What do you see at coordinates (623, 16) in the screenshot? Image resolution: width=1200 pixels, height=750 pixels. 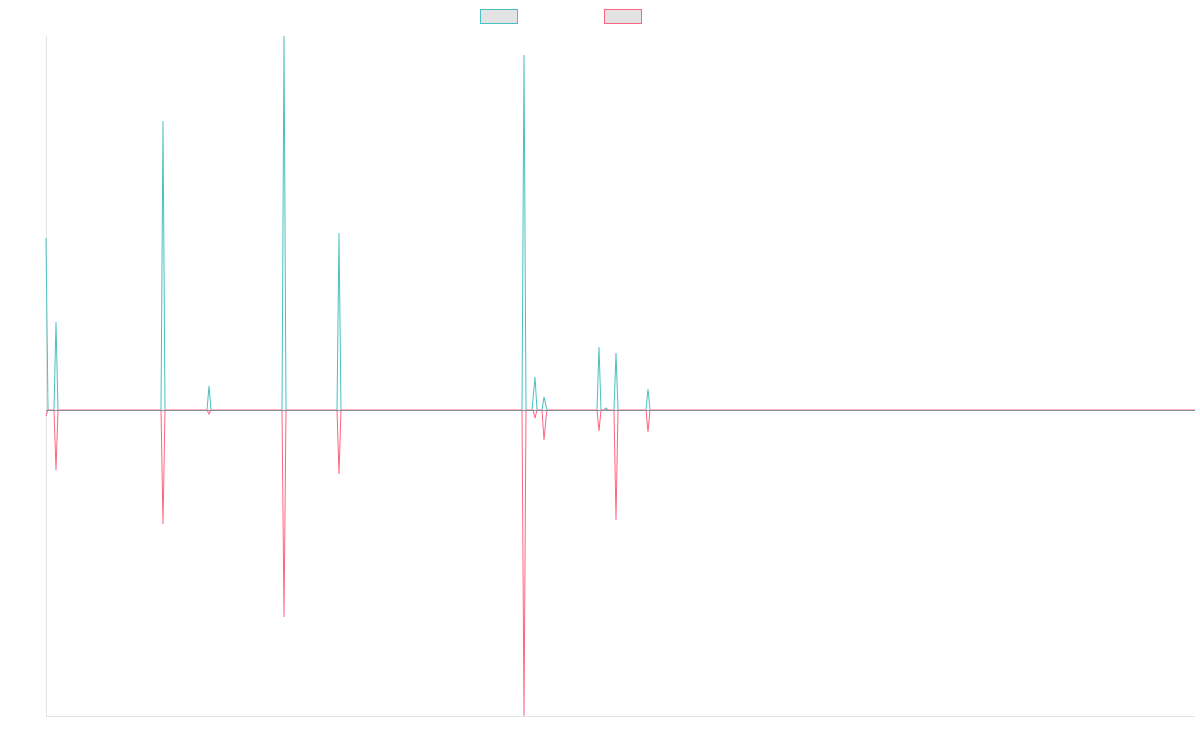 I see `legend-swatch-pink` at bounding box center [623, 16].